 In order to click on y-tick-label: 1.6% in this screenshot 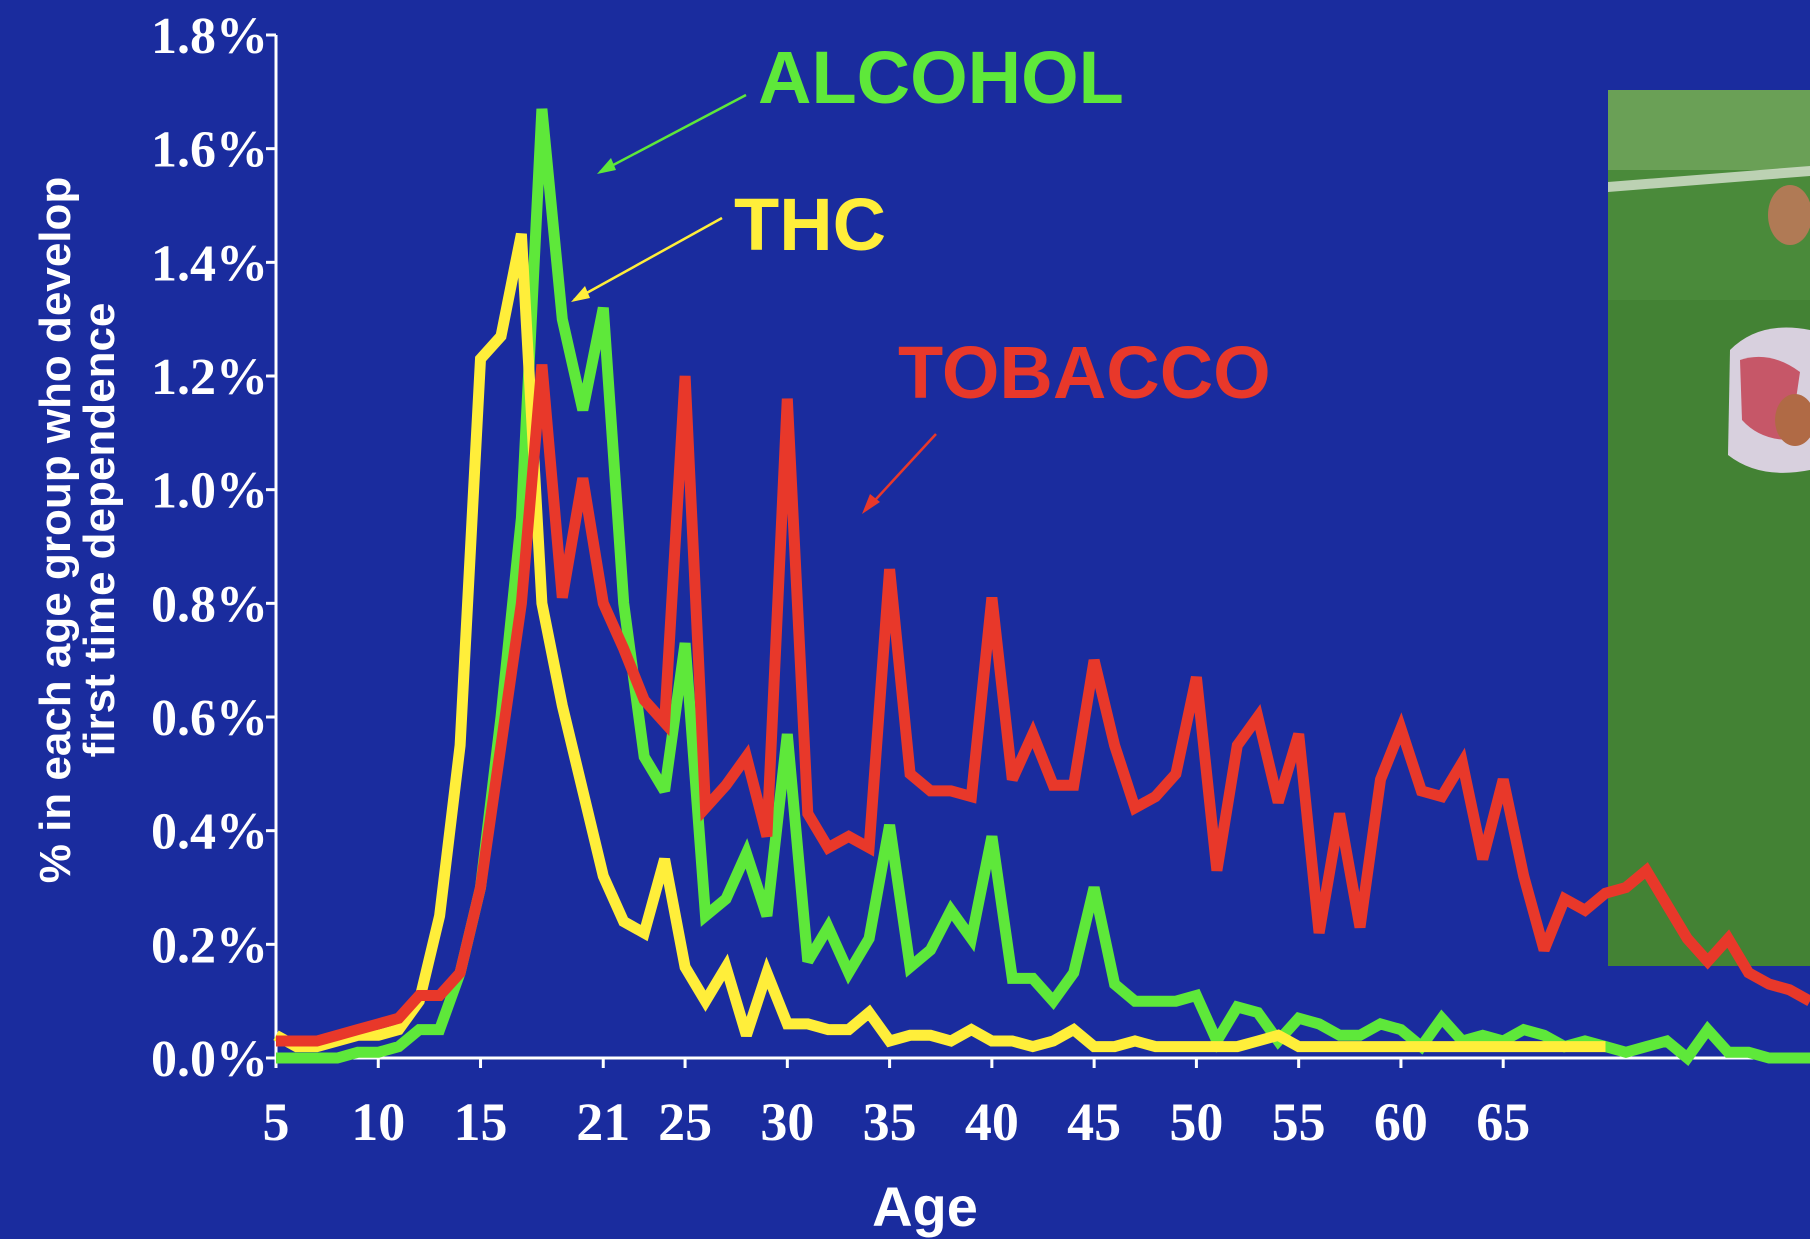, I will do `click(209, 150)`.